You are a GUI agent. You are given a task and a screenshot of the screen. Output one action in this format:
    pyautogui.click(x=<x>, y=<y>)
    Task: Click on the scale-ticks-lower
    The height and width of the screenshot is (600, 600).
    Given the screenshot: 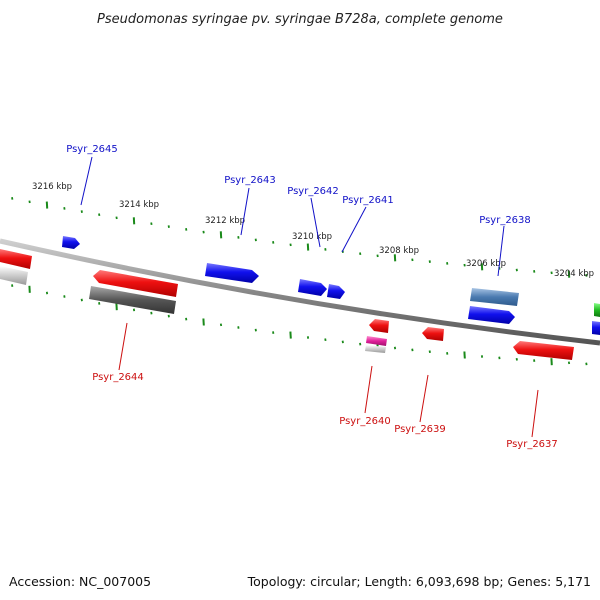 What is the action you would take?
    pyautogui.click(x=299, y=325)
    